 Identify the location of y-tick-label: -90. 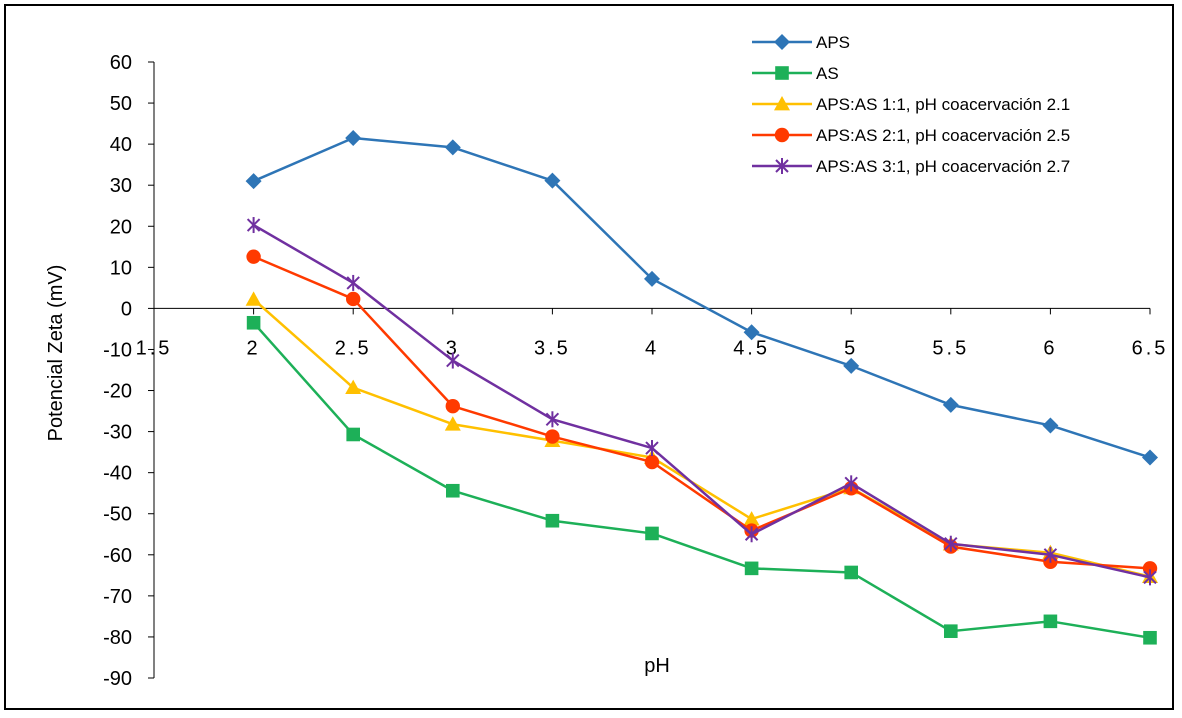
(117, 679).